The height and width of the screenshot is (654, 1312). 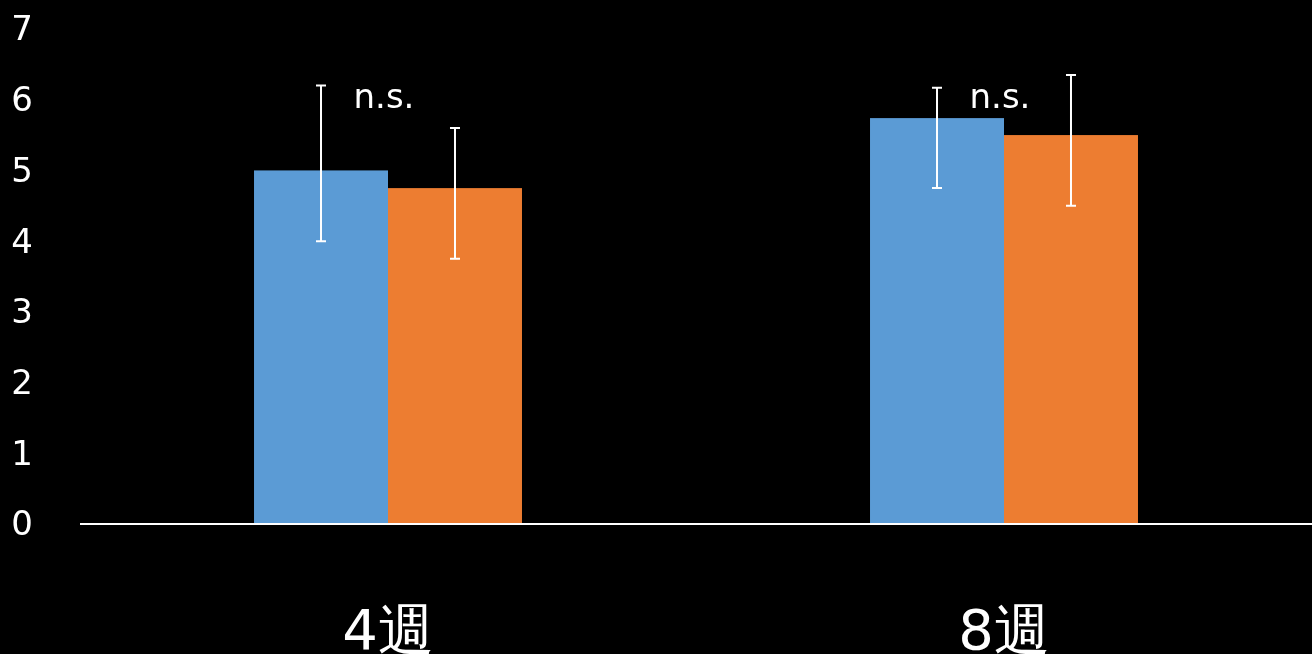 What do you see at coordinates (22, 381) in the screenshot?
I see `y-tick-label: 2` at bounding box center [22, 381].